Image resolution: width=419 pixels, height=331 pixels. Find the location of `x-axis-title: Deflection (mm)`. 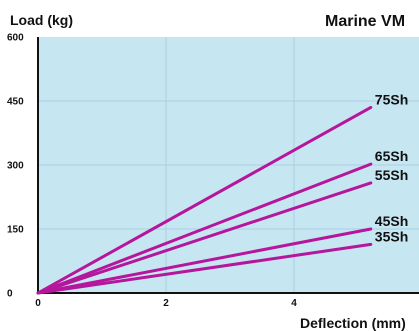

x-axis-title: Deflection (mm) is located at coordinates (353, 323).